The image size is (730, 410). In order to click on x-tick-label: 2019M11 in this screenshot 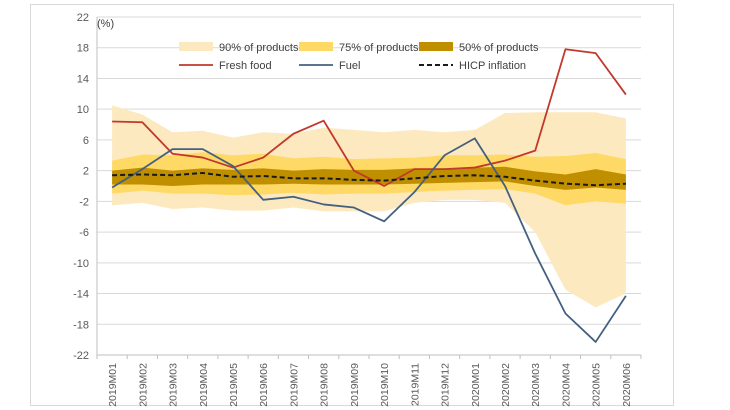, I will do `click(415, 384)`.